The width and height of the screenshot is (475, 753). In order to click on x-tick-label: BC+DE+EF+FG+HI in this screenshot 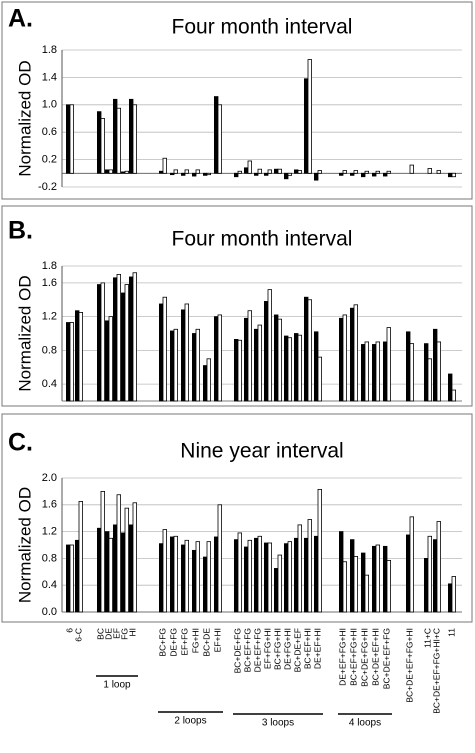, I will do `click(409, 665)`.